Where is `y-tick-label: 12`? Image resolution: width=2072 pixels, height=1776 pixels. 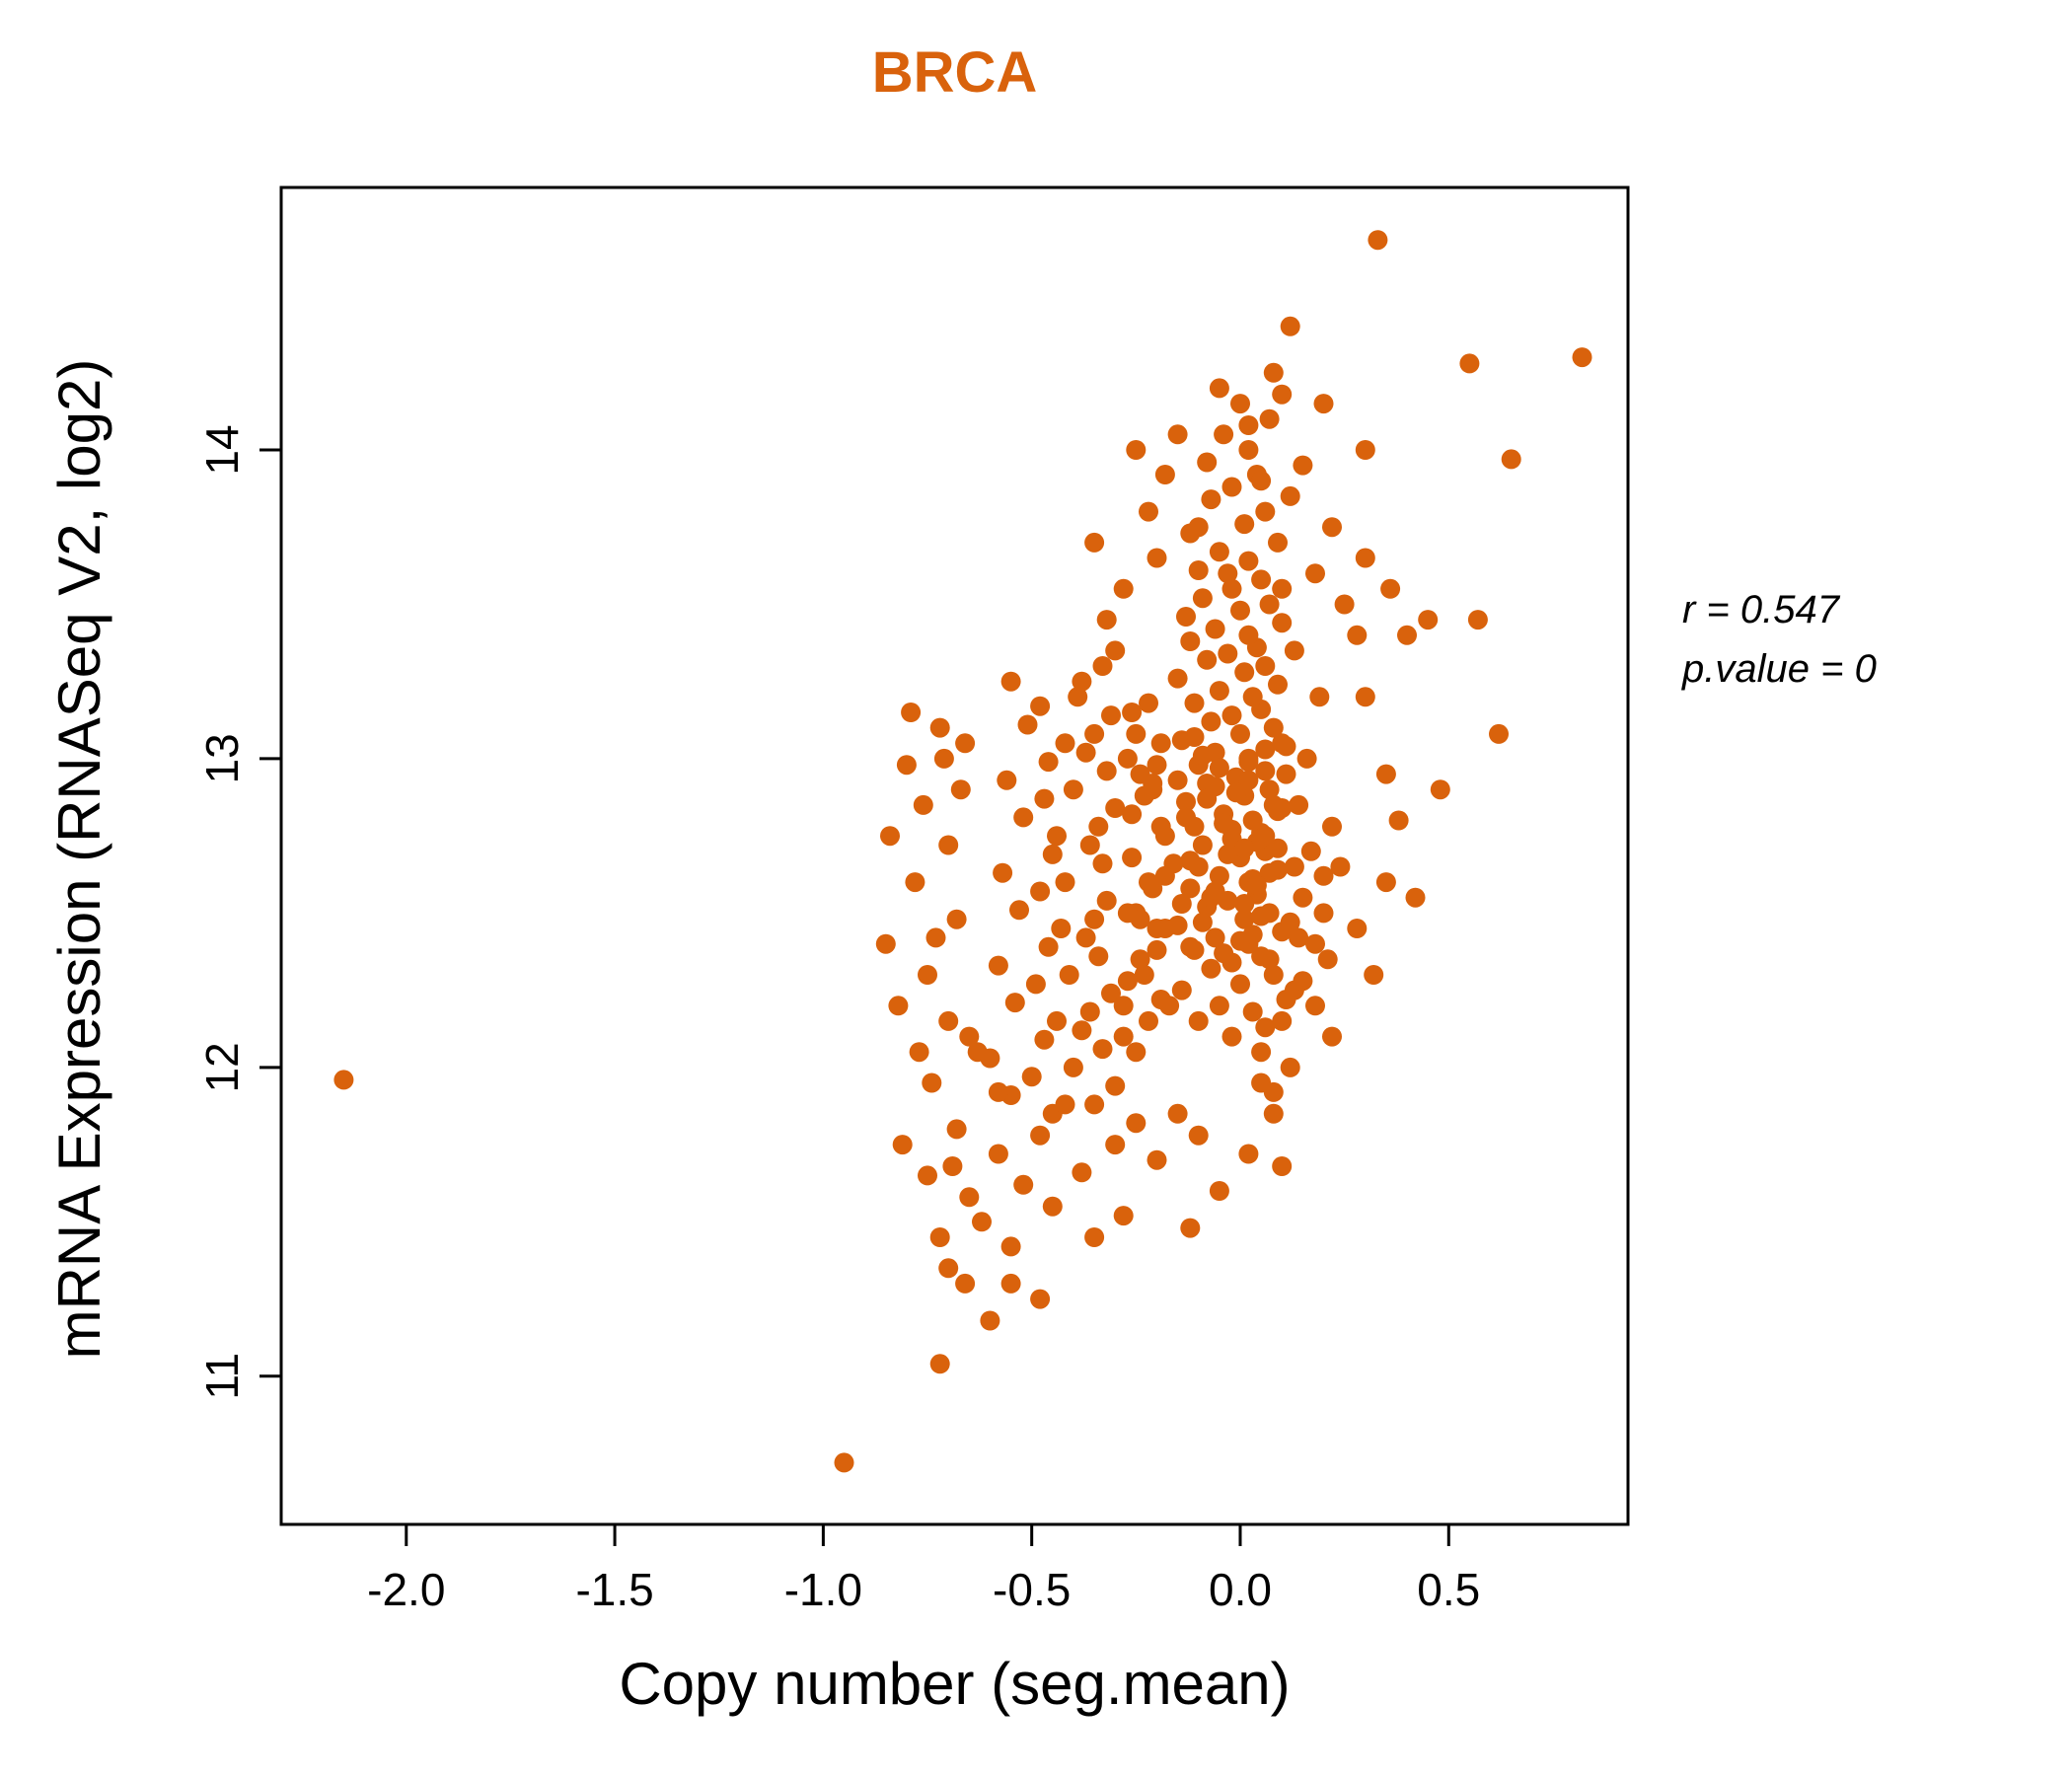
y-tick-label: 12 is located at coordinates (222, 1067).